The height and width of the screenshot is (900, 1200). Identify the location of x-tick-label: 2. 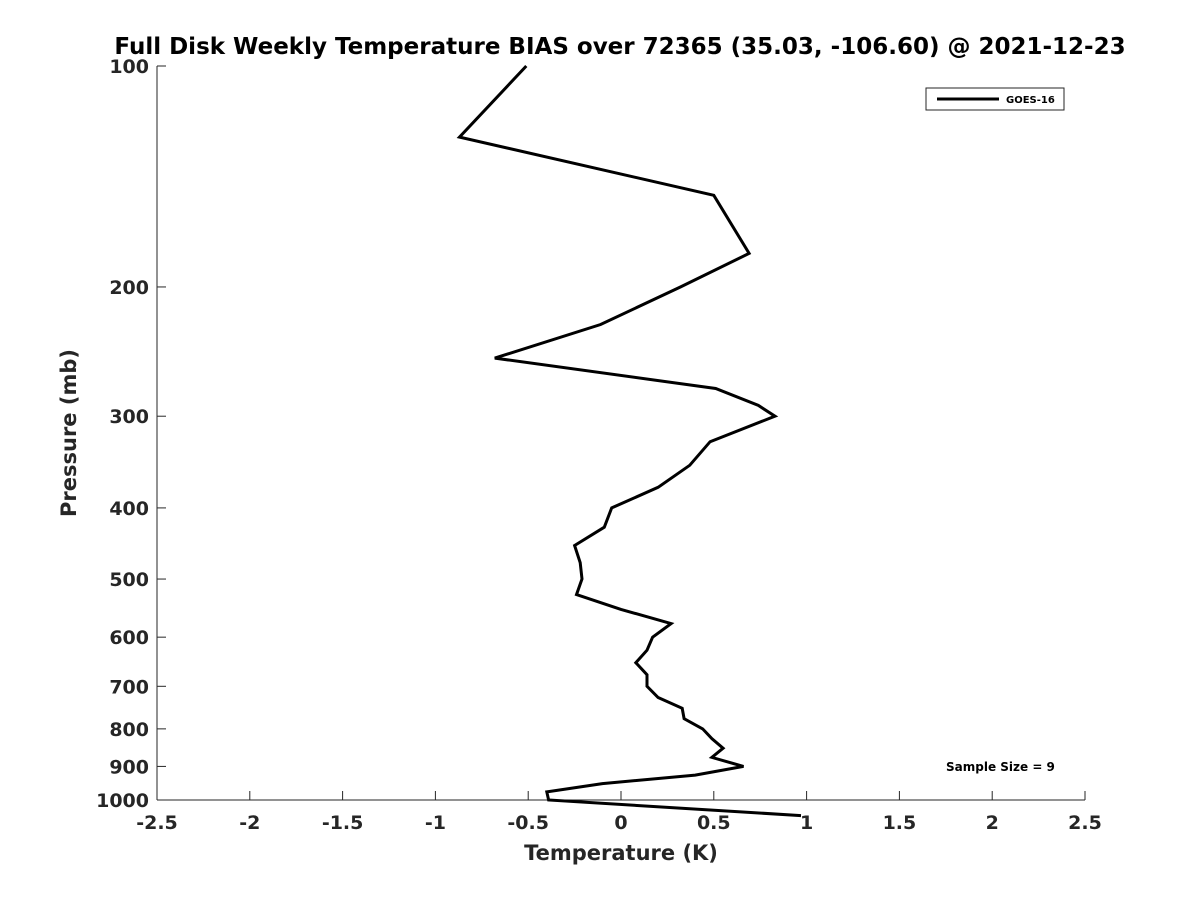
(992, 823).